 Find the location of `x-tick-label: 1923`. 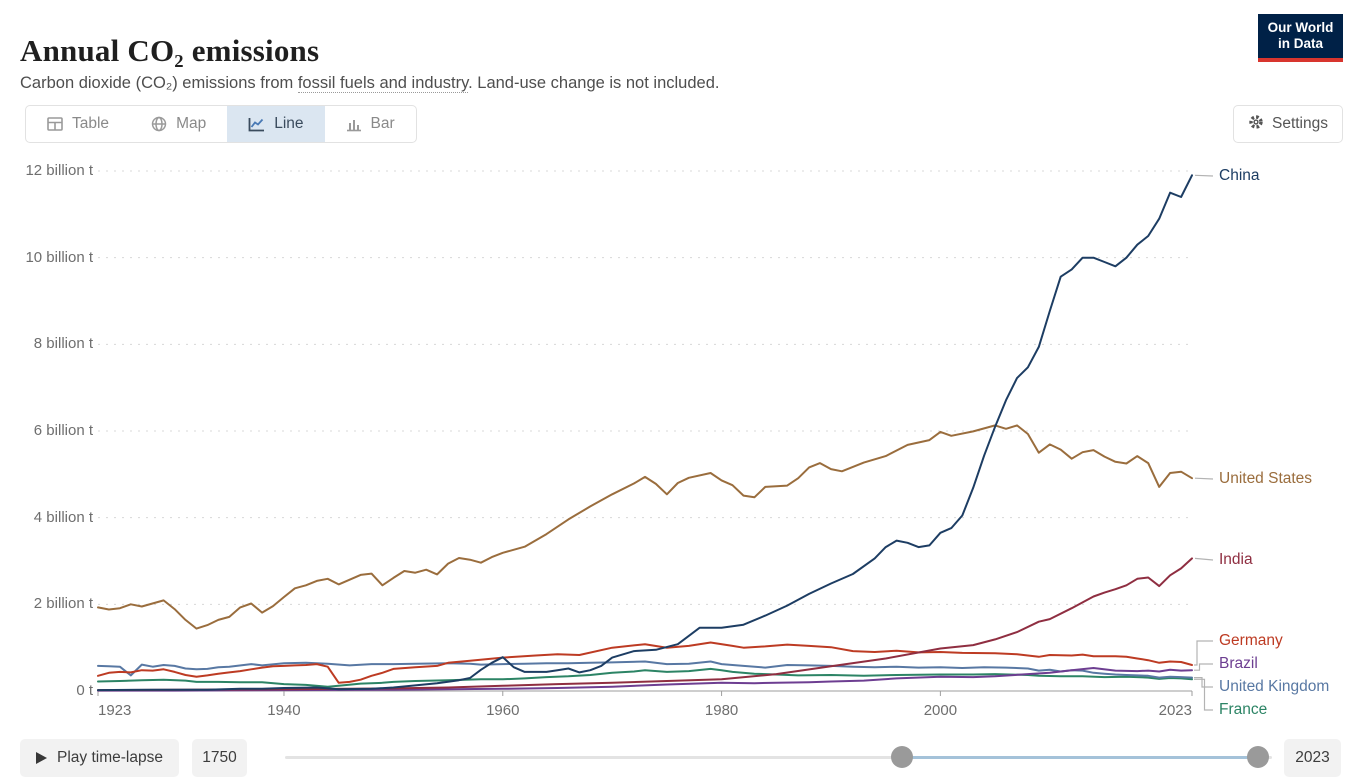

x-tick-label: 1923 is located at coordinates (115, 710).